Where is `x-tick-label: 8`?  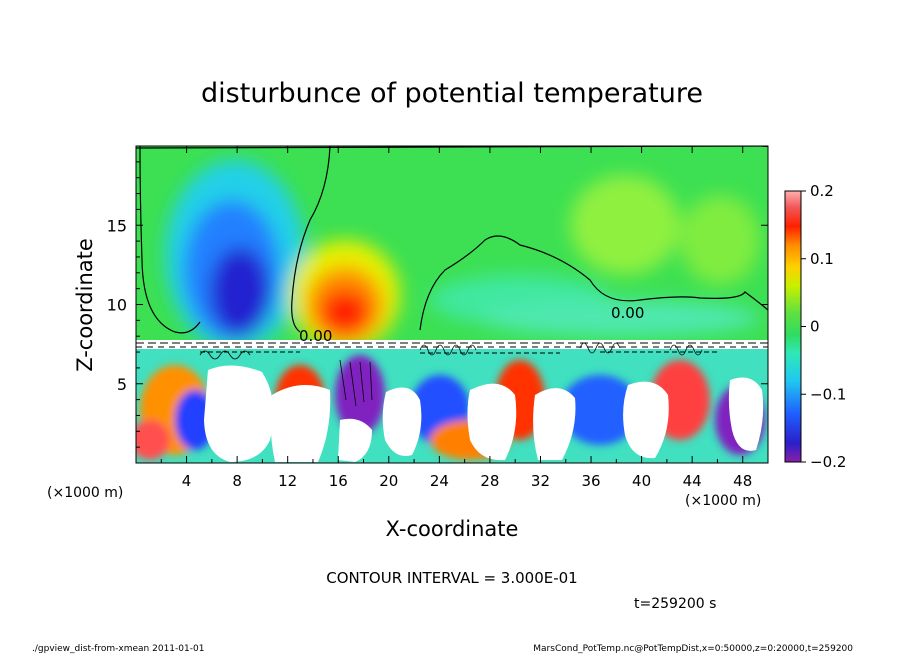
x-tick-label: 8 is located at coordinates (237, 481).